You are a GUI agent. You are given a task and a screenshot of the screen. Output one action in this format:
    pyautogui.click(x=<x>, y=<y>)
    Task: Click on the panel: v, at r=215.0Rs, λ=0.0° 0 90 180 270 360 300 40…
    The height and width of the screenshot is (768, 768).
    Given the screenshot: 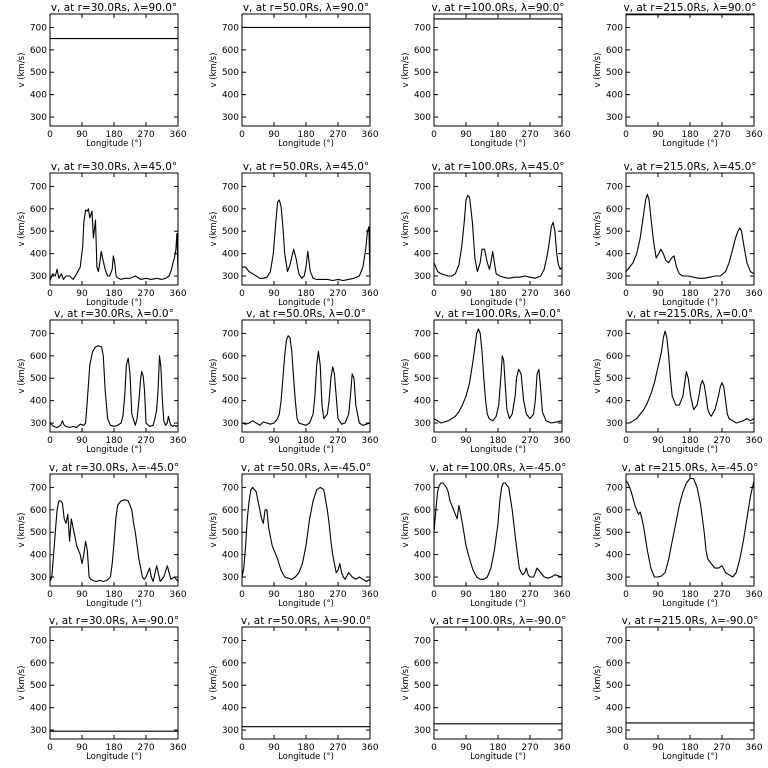 What is the action you would take?
    pyautogui.click(x=678, y=381)
    